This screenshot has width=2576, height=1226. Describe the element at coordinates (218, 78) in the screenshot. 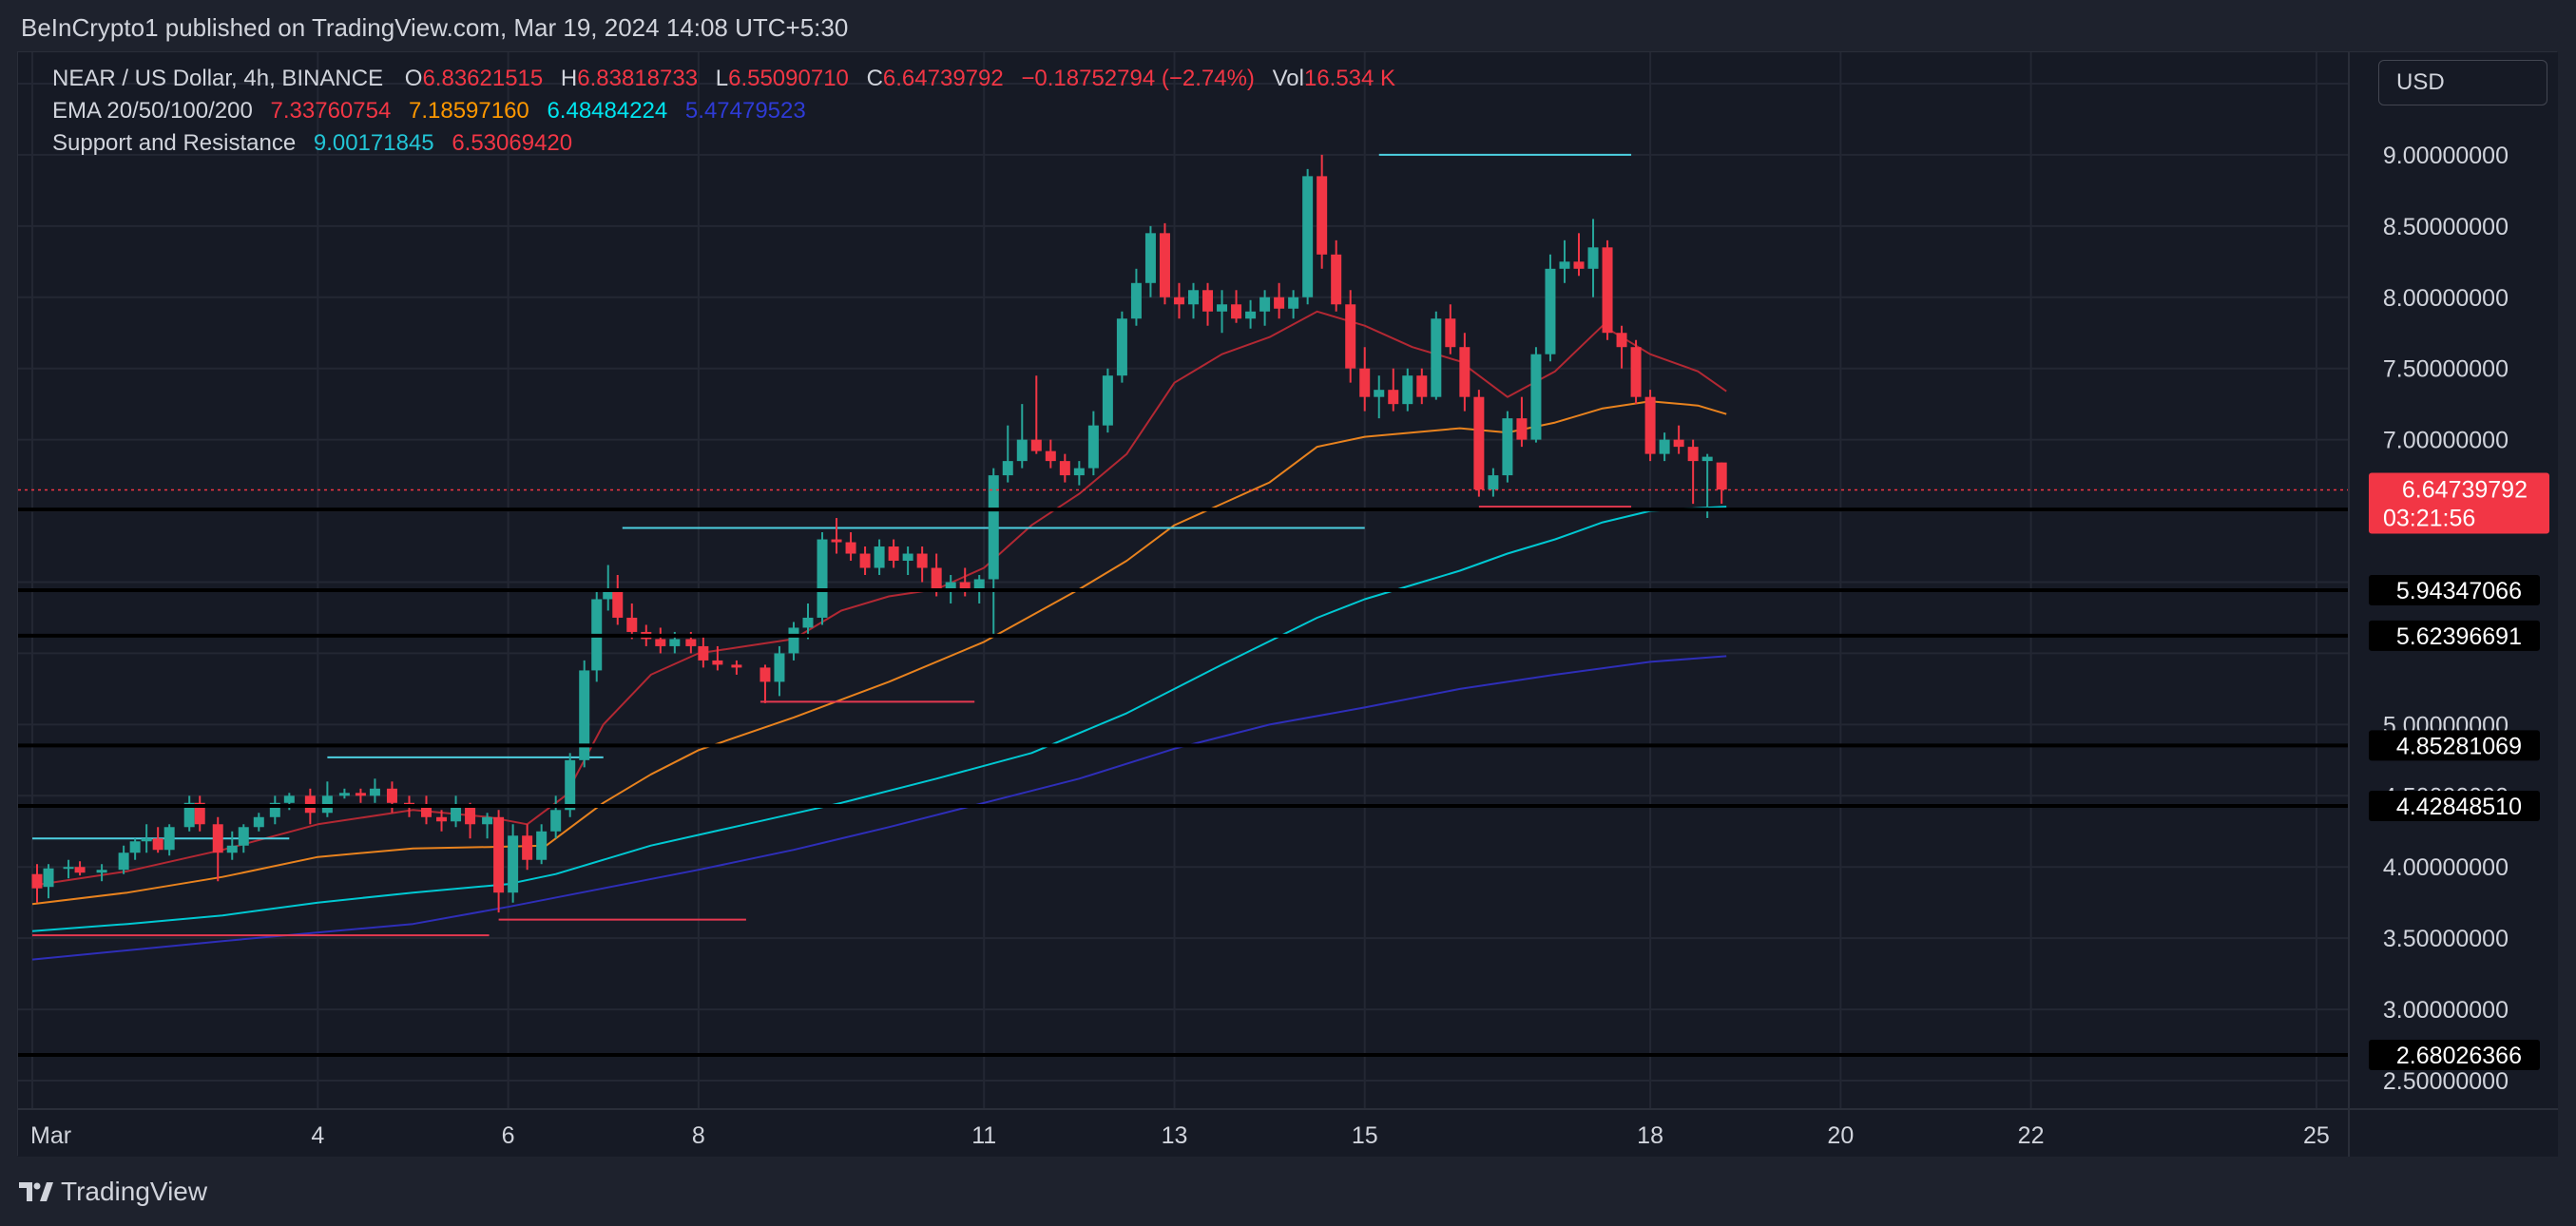

I see `legend-symbol: NEAR / US Dollar, 4h, BINANCE` at that location.